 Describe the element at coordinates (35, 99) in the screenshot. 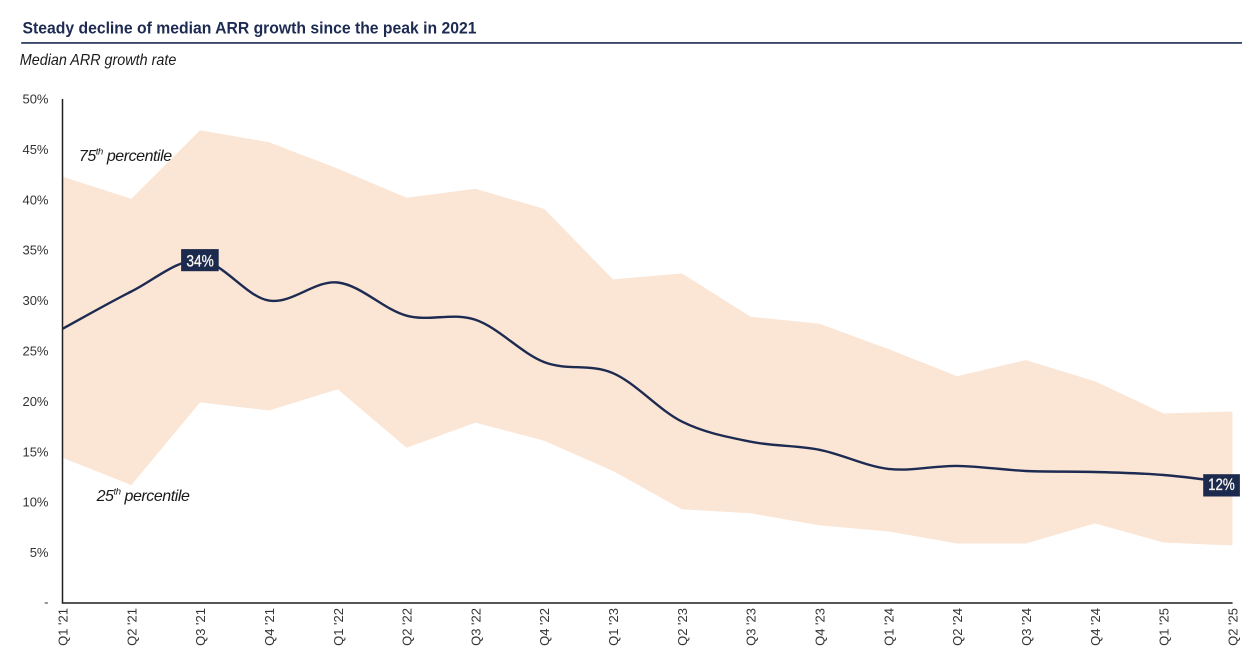

I see `svg-text: 50%` at that location.